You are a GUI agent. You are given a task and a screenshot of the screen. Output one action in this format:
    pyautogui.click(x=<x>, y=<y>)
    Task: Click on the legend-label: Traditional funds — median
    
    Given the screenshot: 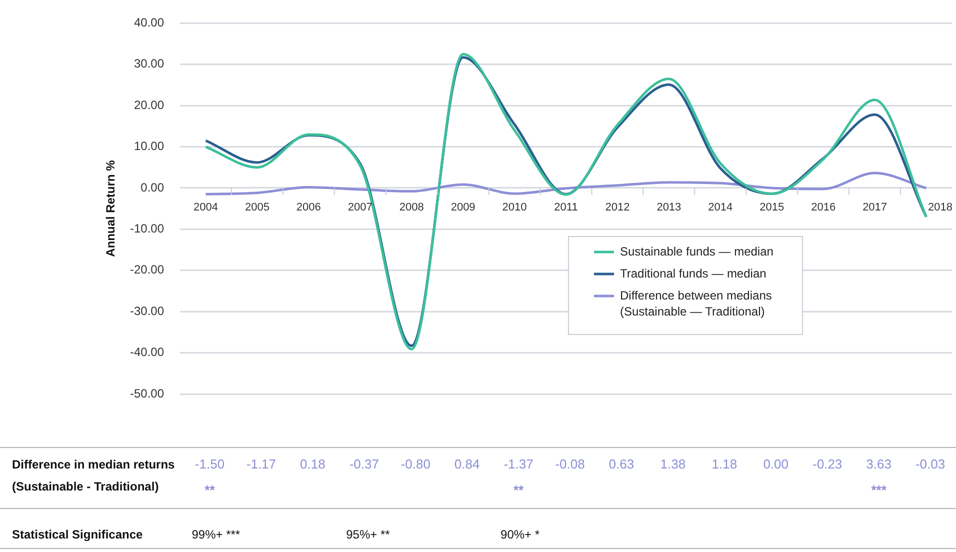 What is the action you would take?
    pyautogui.click(x=693, y=273)
    